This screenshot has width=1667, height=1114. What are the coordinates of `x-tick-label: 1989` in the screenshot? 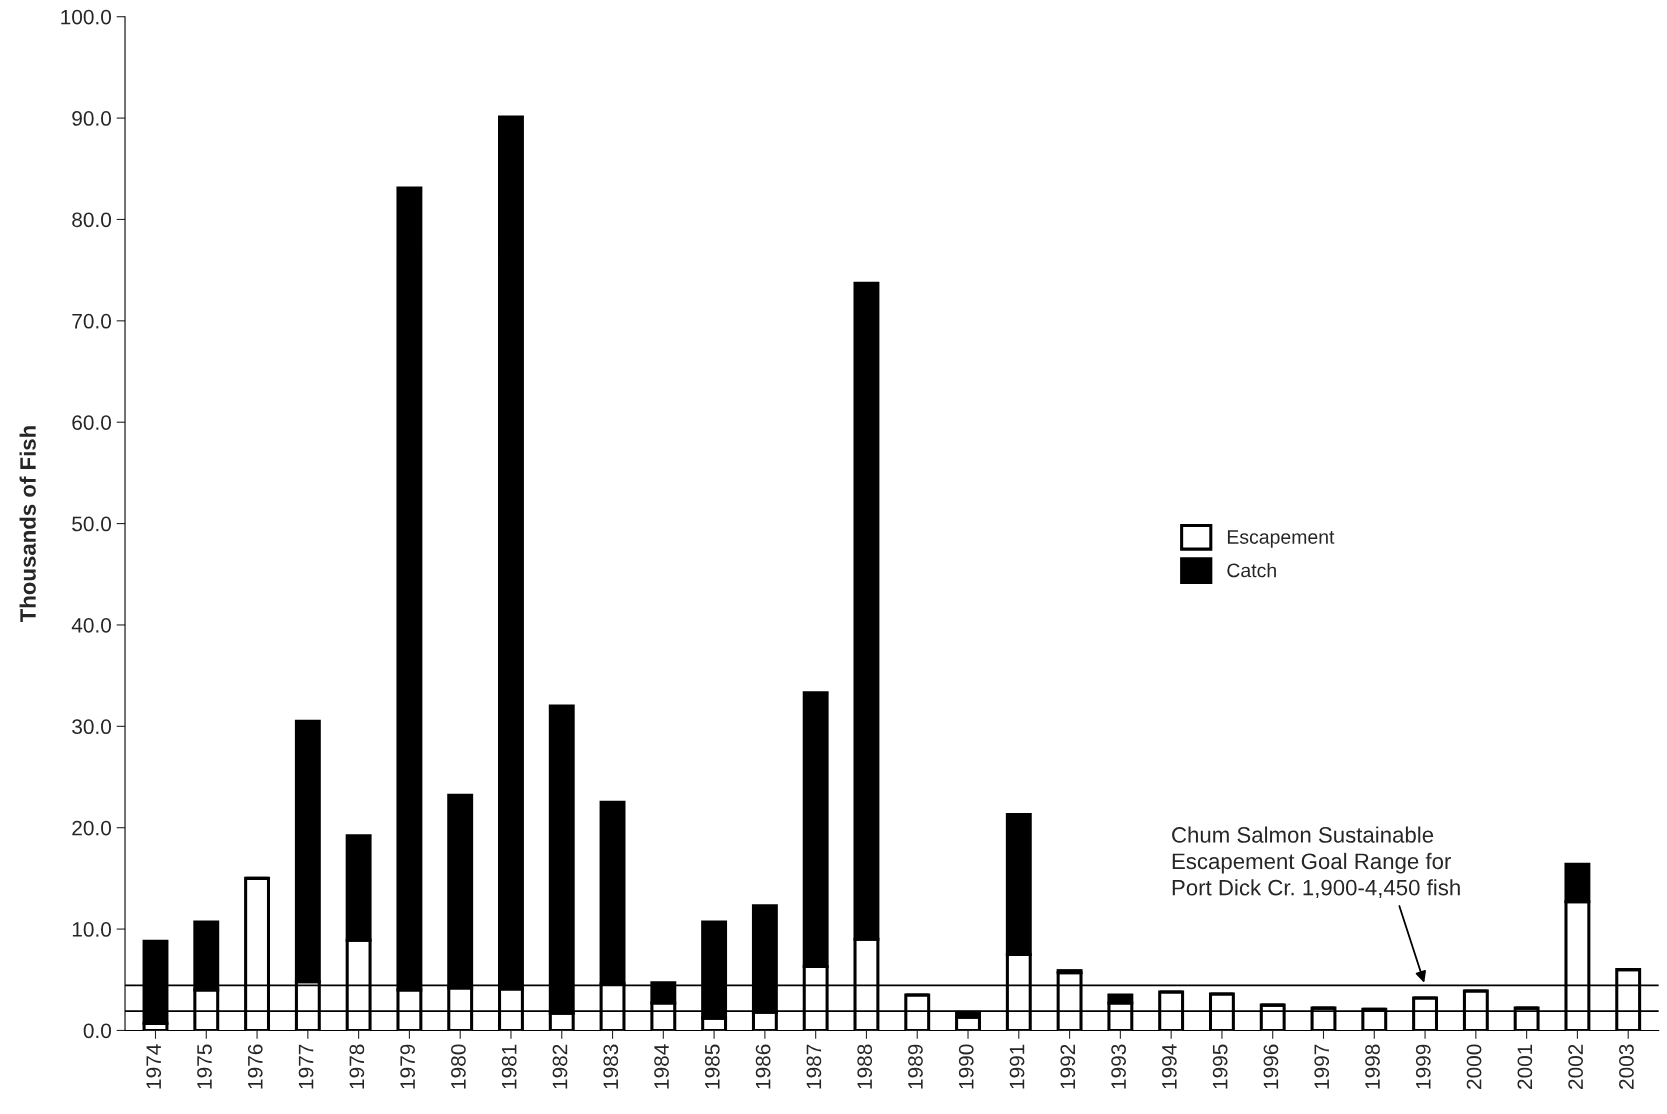 It's located at (915, 1066).